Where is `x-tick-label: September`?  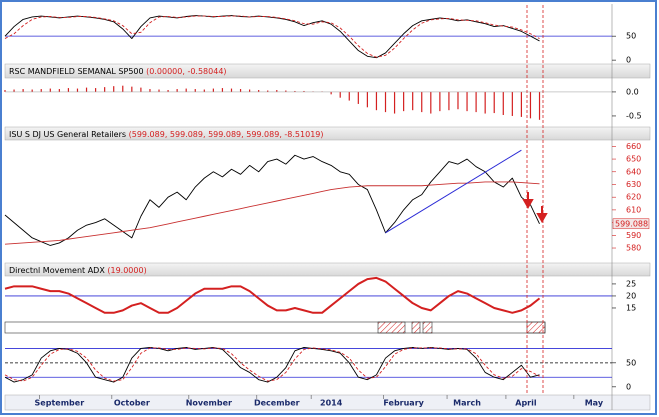 x-tick-label: September is located at coordinates (60, 403).